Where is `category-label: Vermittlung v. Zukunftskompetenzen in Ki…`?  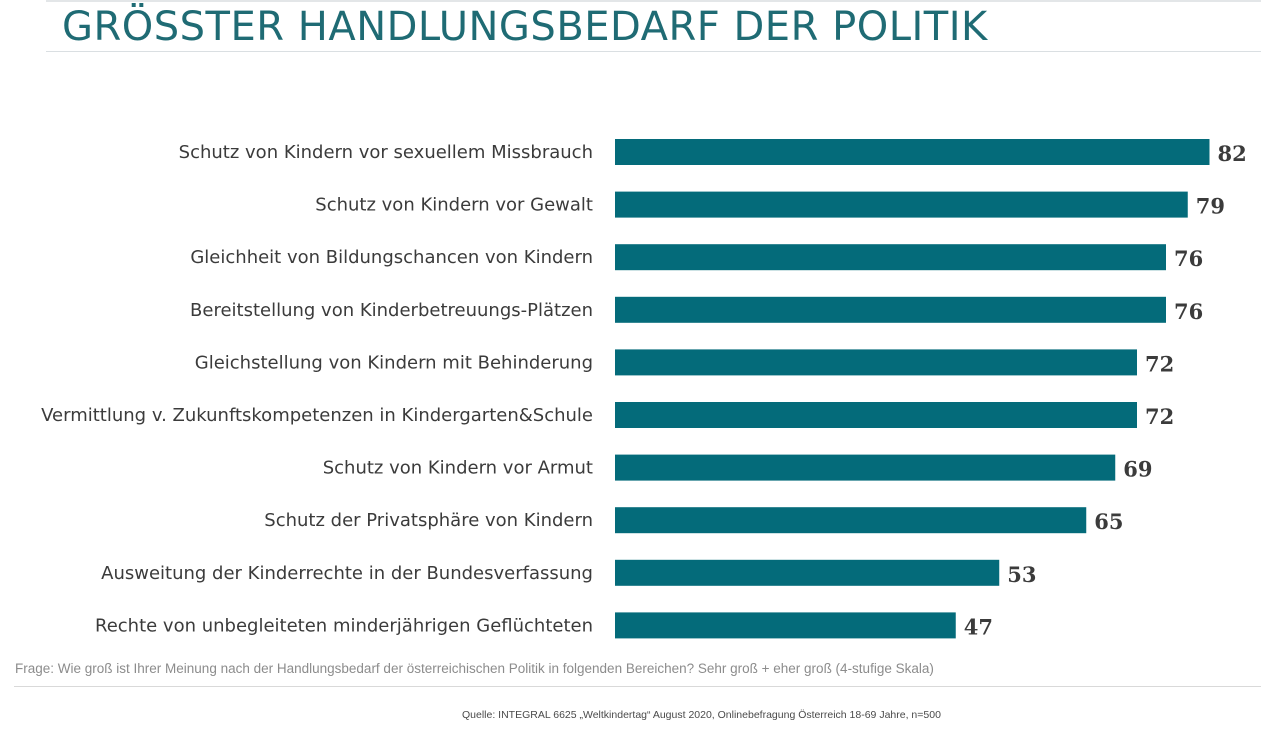 category-label: Vermittlung v. Zukunftskompetenzen in Ki… is located at coordinates (317, 415).